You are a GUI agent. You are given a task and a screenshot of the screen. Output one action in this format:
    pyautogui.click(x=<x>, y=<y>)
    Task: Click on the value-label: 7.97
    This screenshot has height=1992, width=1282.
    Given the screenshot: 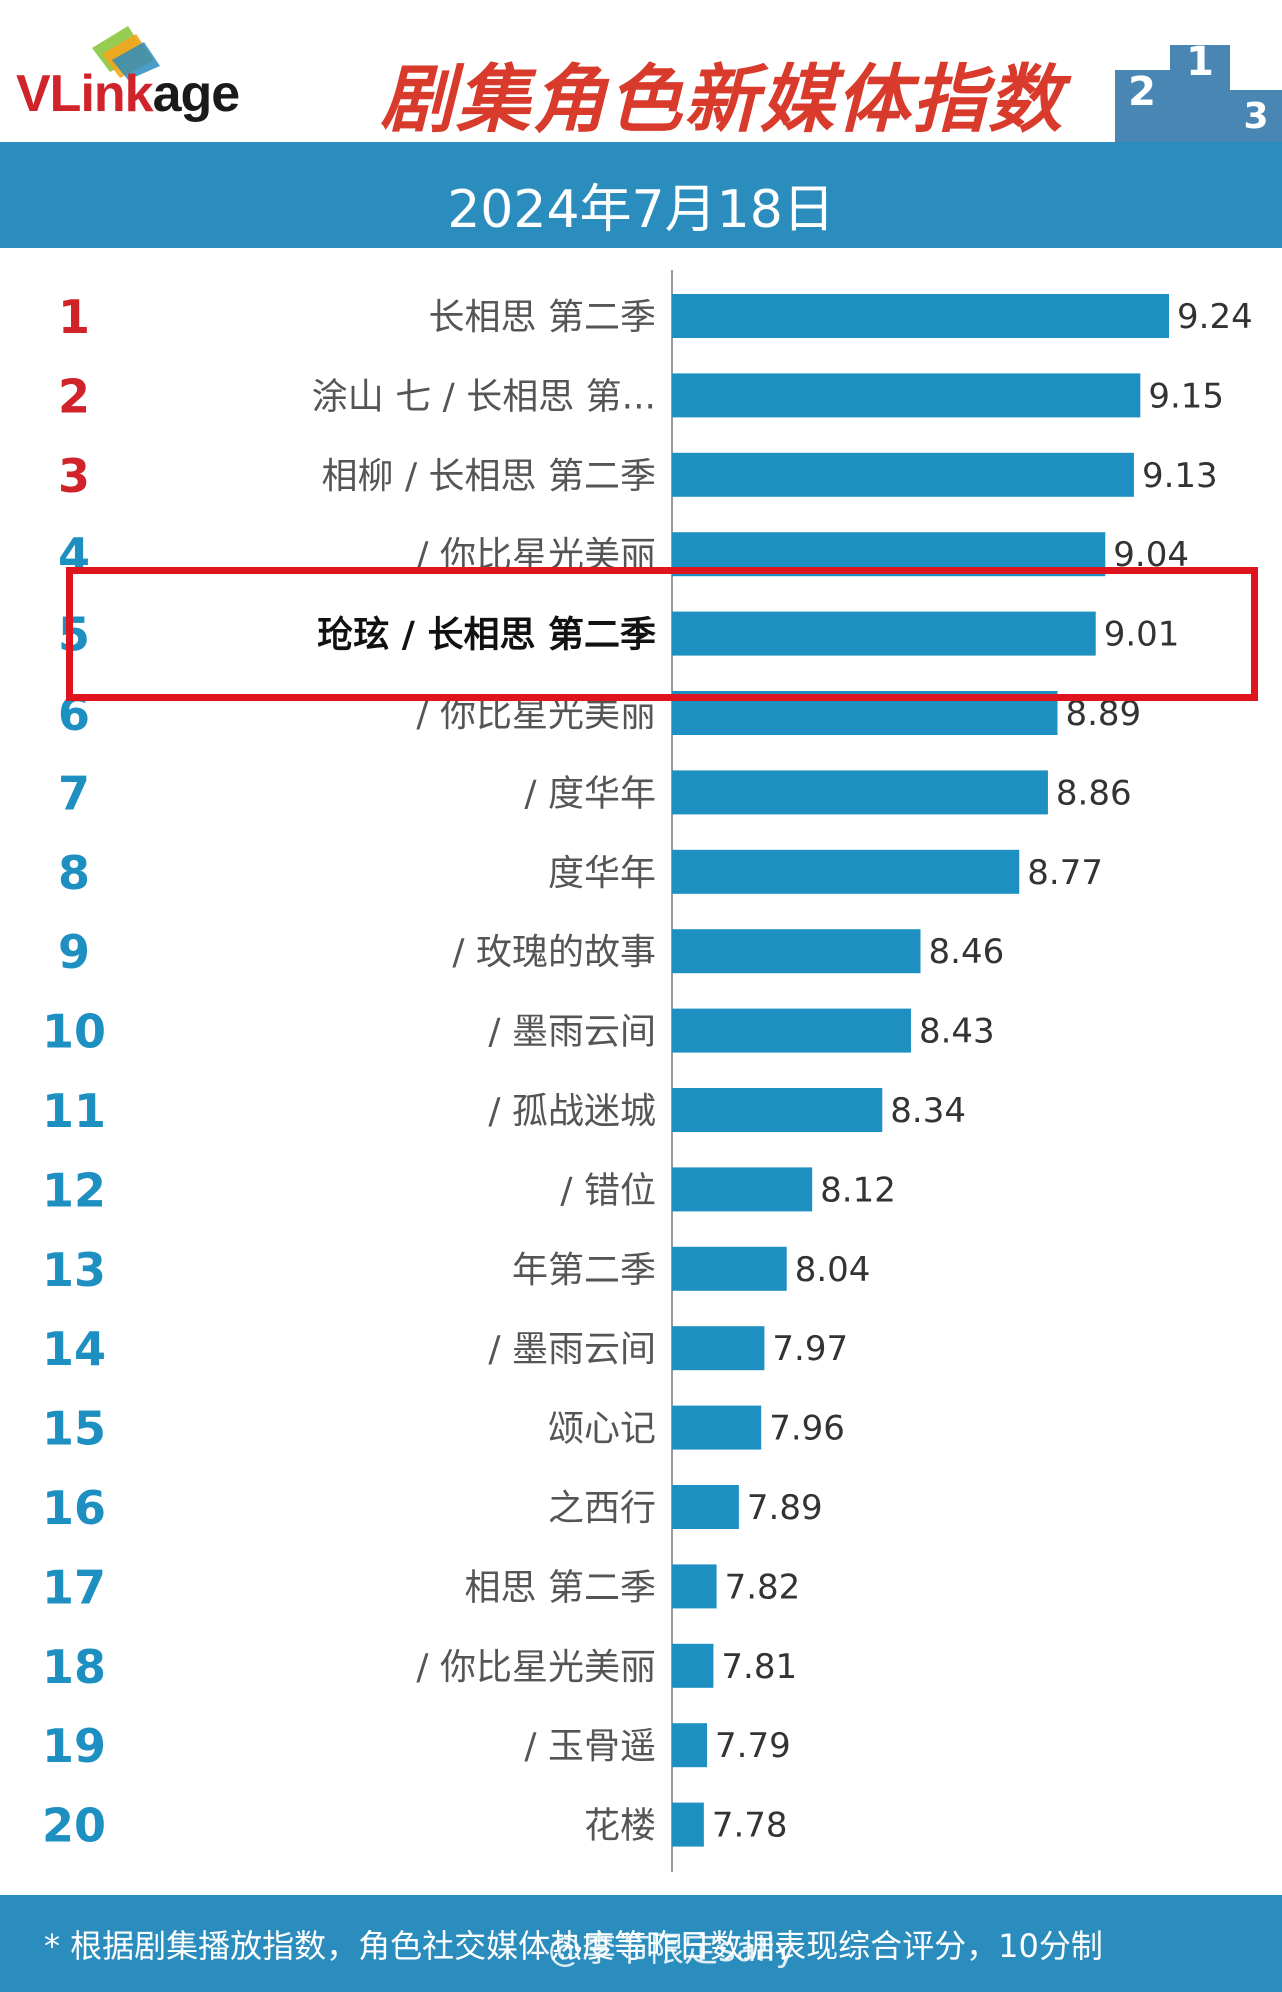 What is the action you would take?
    pyautogui.click(x=810, y=1349)
    